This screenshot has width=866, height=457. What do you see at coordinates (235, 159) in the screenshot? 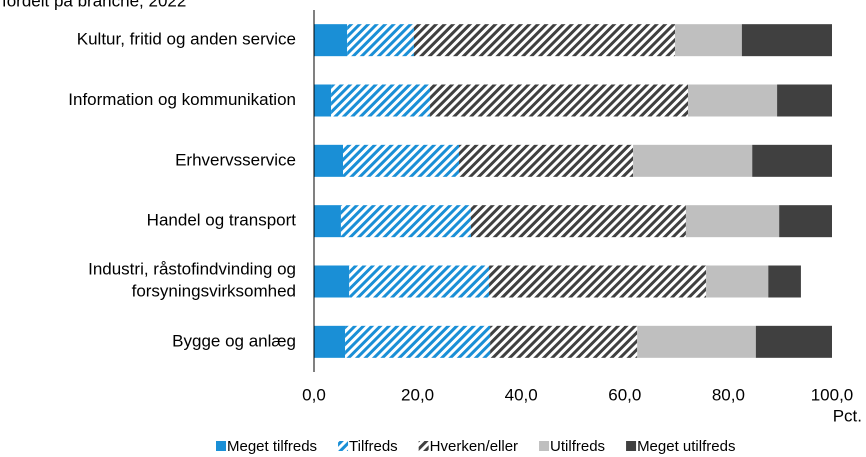
I see `y-tick-label: Erhvervsservice` at bounding box center [235, 159].